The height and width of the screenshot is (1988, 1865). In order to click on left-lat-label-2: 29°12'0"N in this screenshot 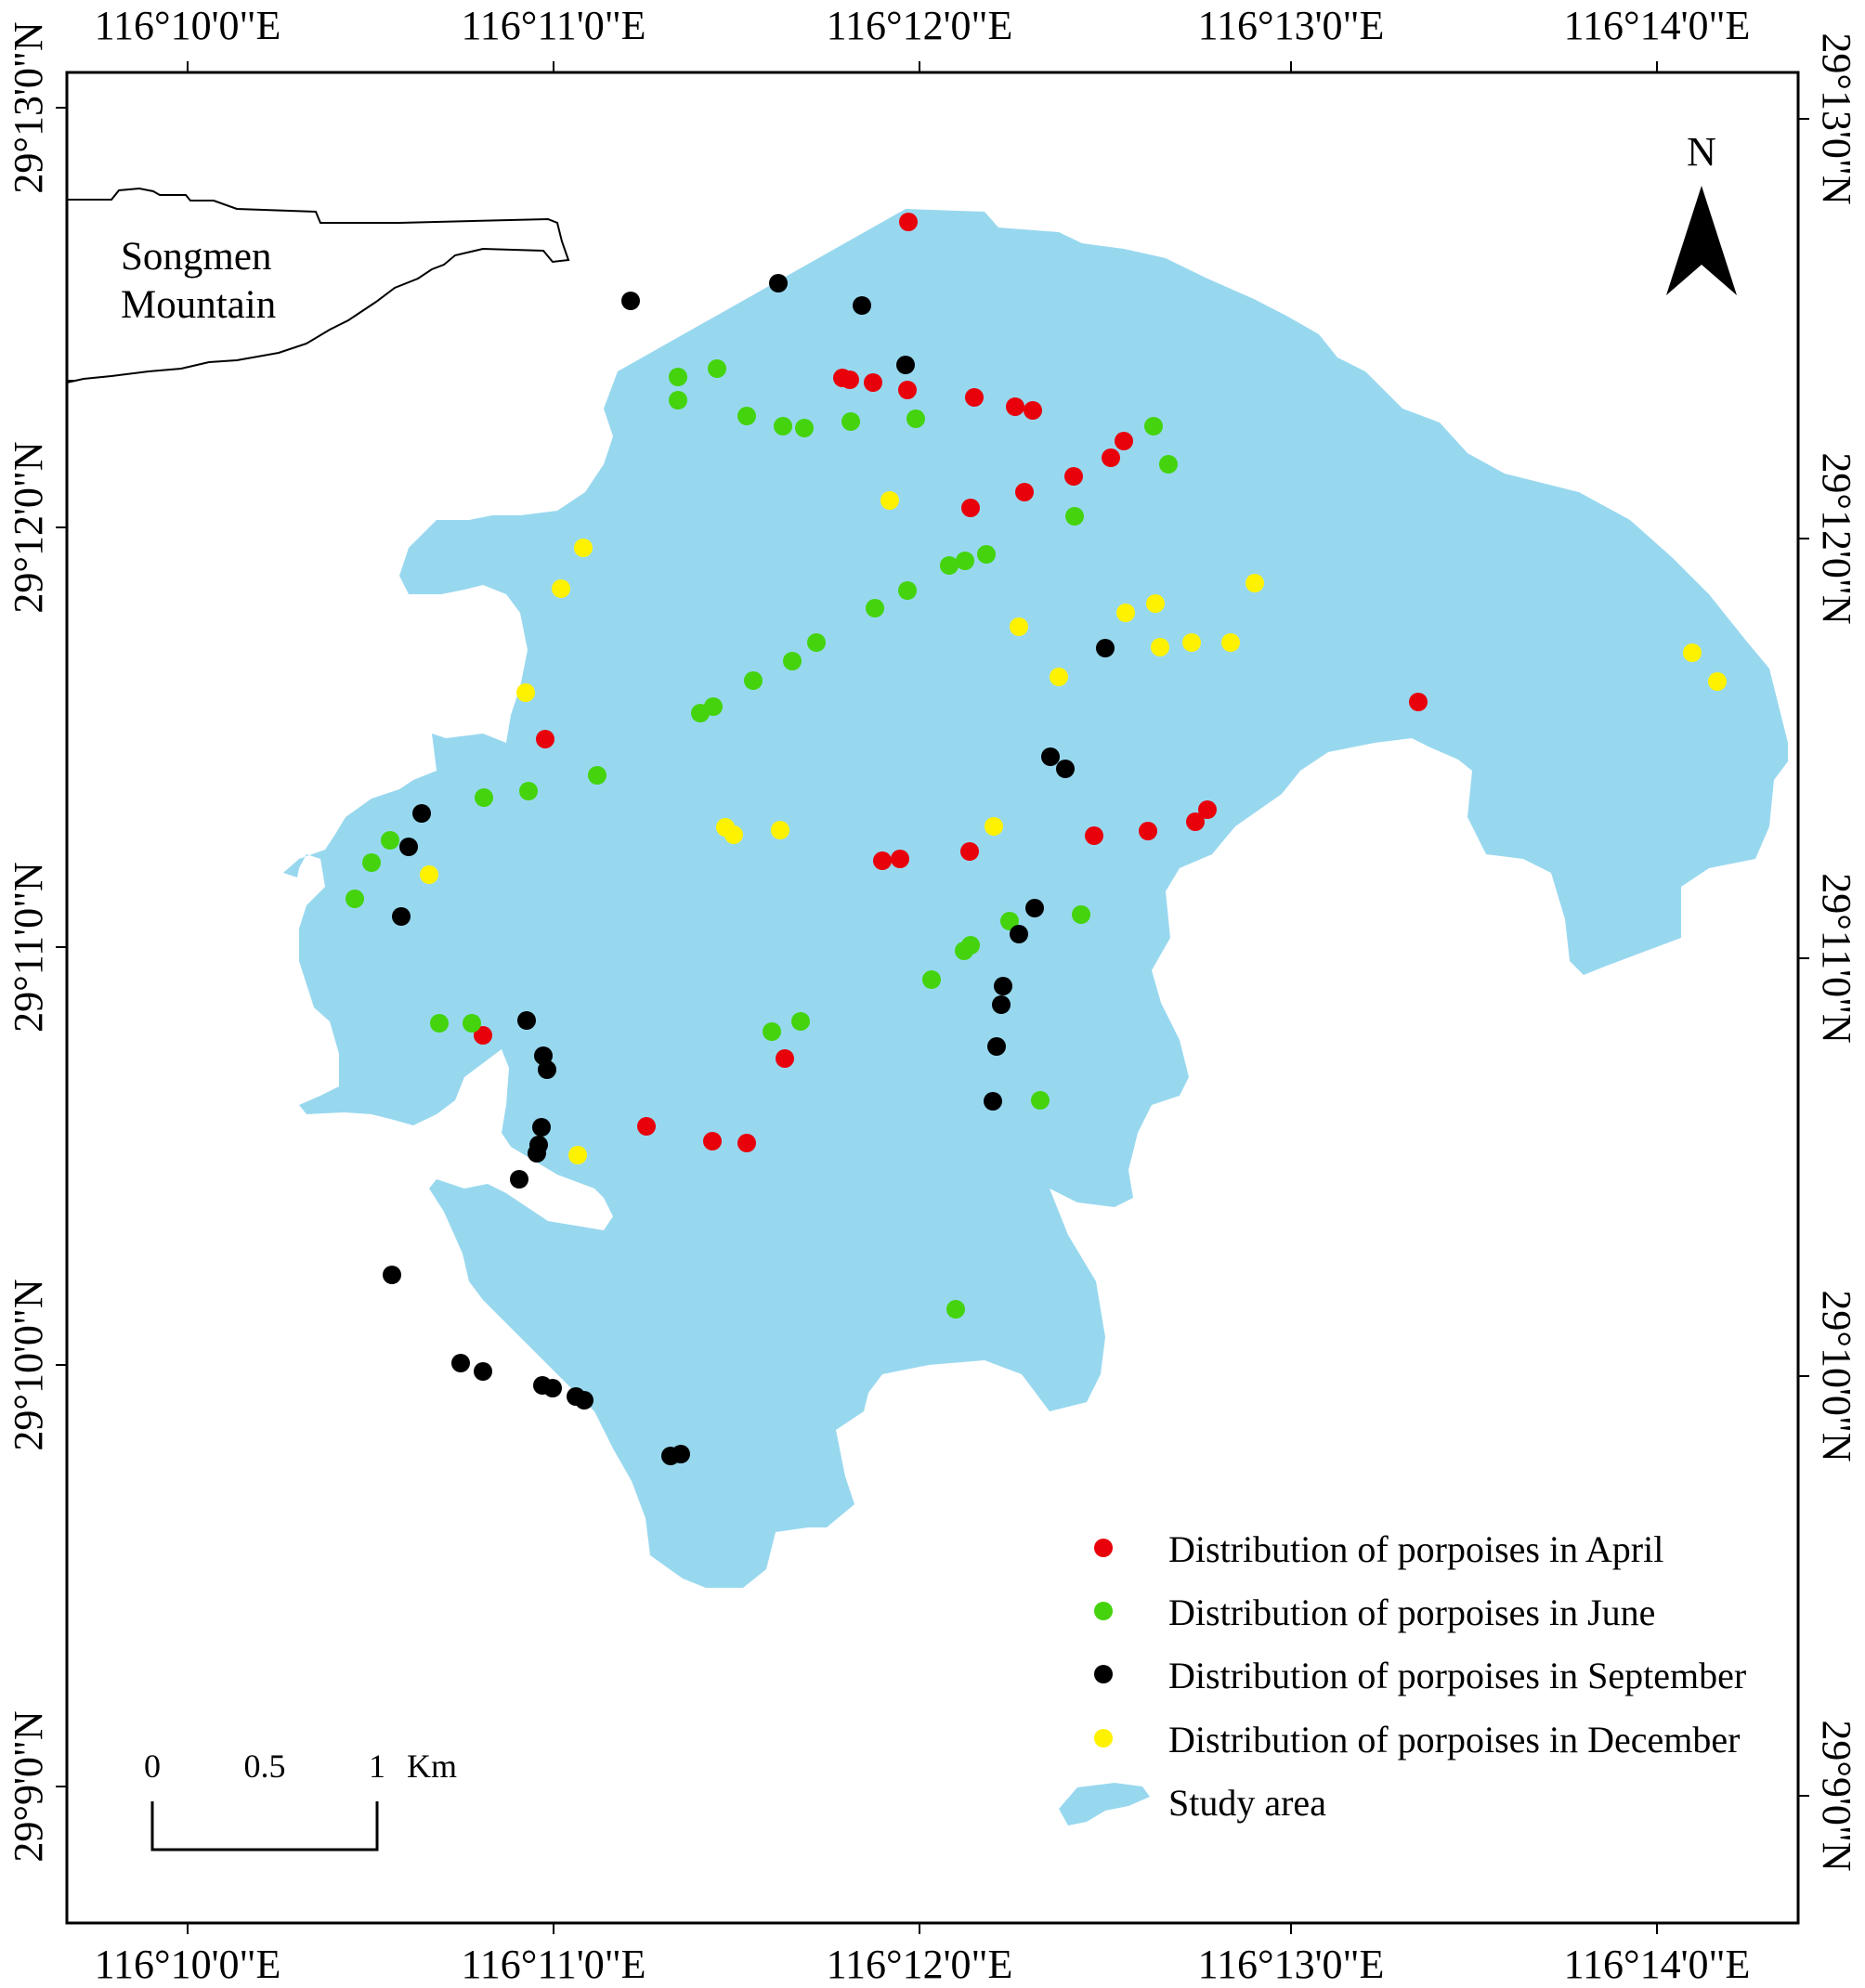, I will do `click(28, 527)`.